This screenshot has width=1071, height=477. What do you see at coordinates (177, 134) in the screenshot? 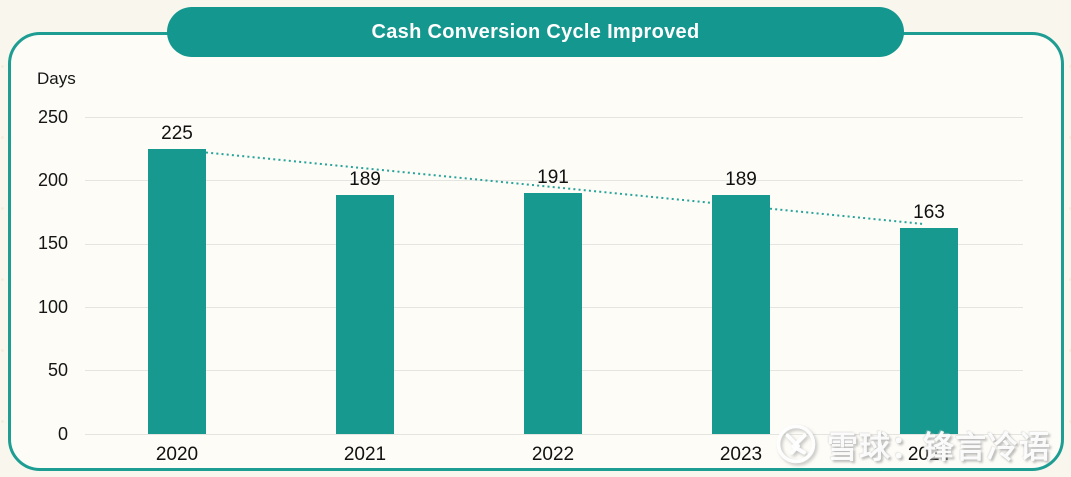
I see `bar-value-label-2020: 225` at bounding box center [177, 134].